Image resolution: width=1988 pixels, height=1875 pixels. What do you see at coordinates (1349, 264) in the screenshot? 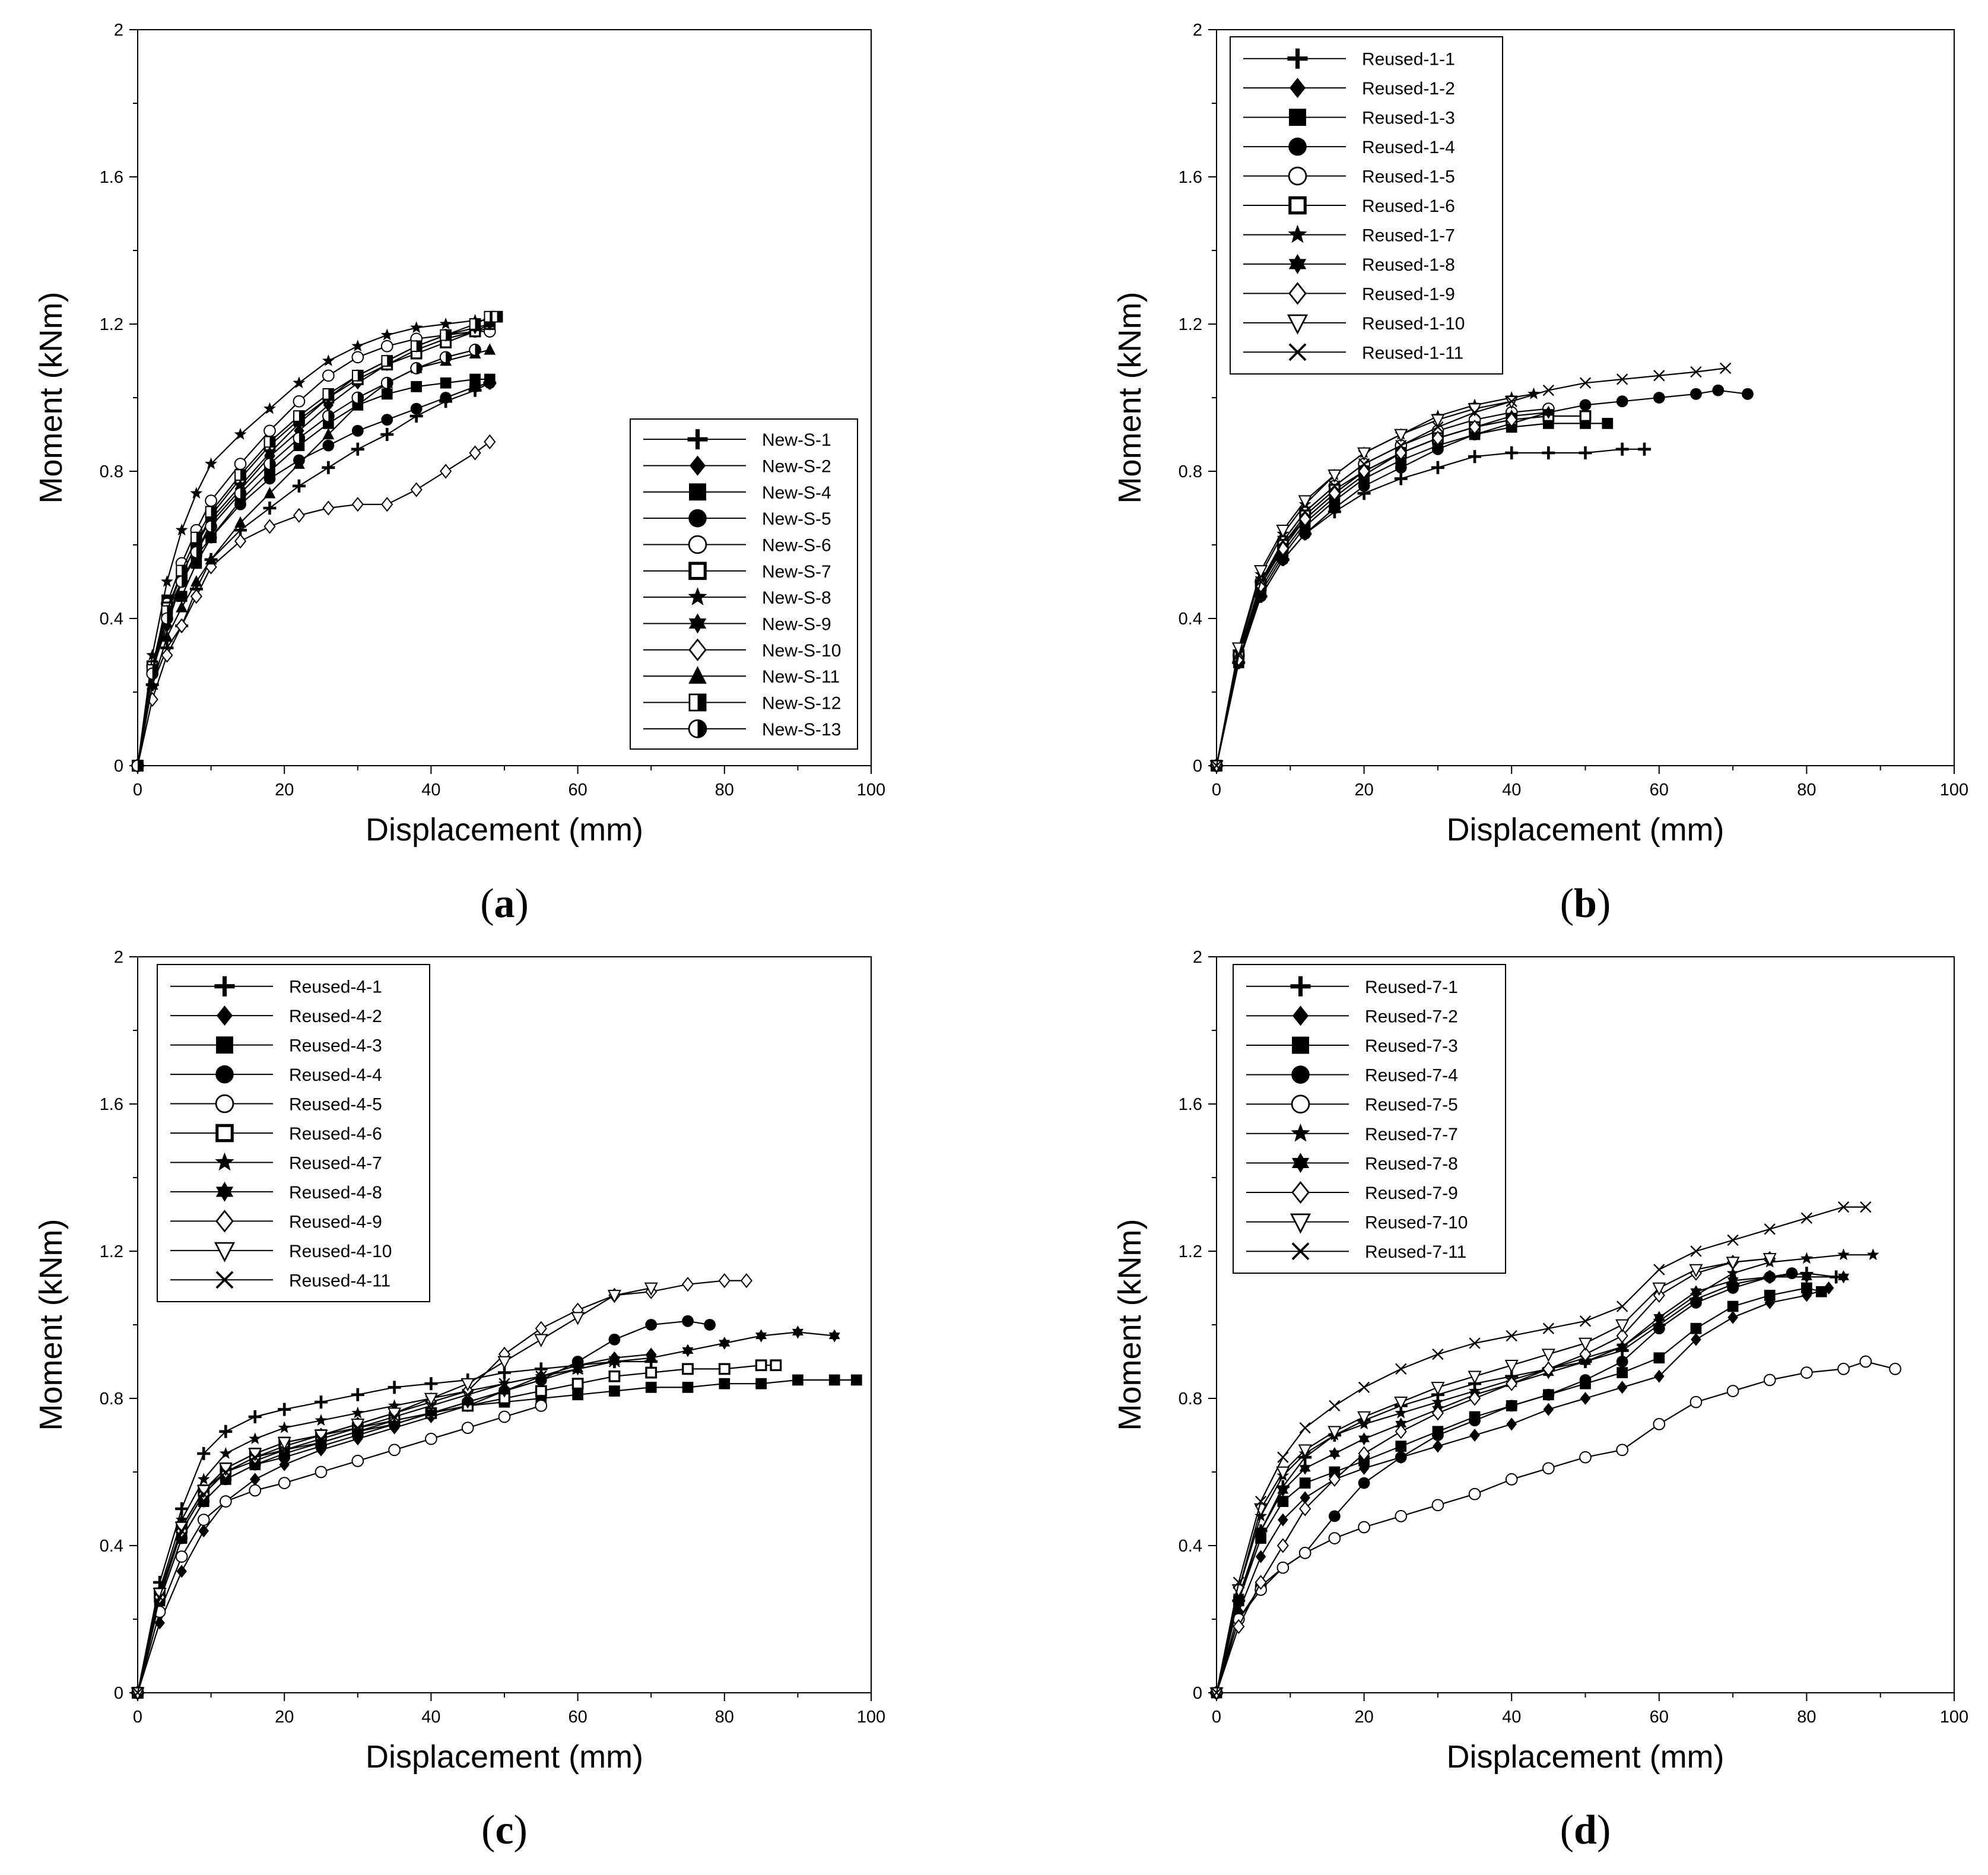
I see `legend-entry: Reused-1-8` at bounding box center [1349, 264].